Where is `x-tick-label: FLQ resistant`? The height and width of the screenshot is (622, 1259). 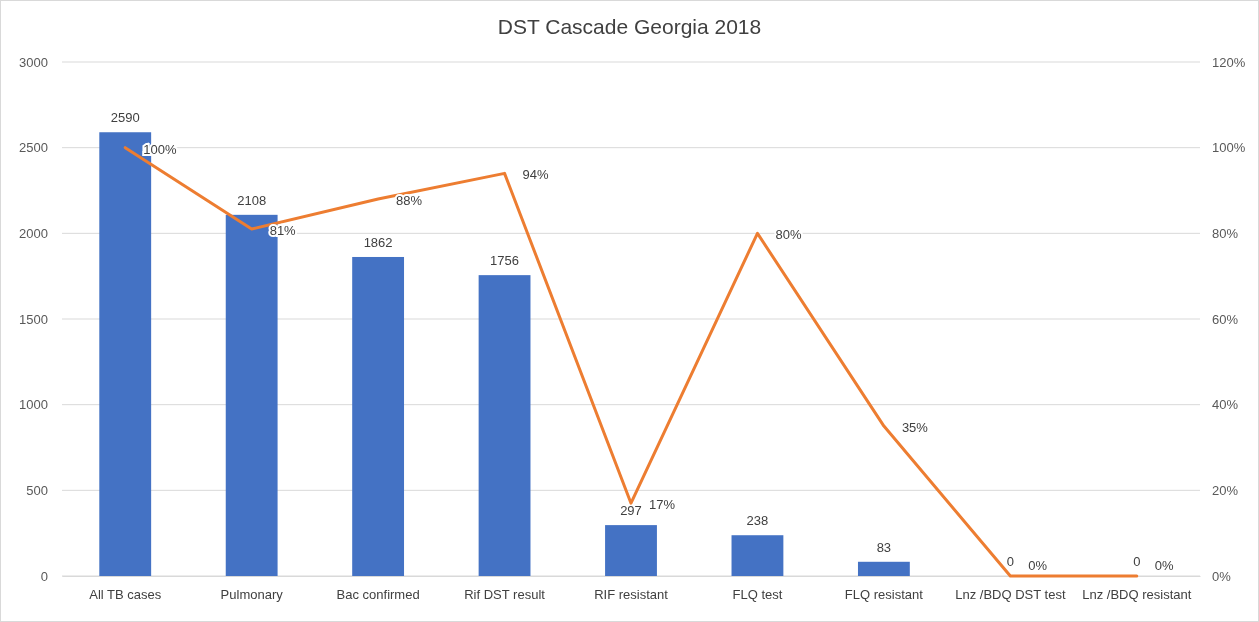 x-tick-label: FLQ resistant is located at coordinates (884, 595).